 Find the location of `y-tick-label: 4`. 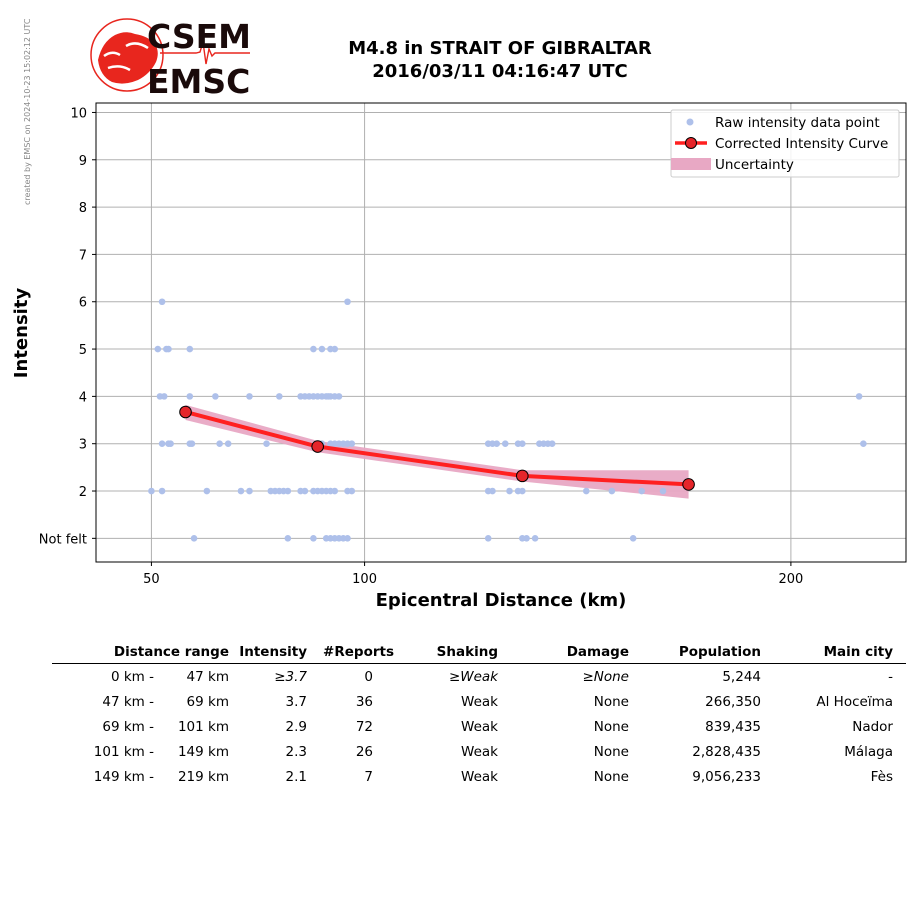

y-tick-label: 4 is located at coordinates (83, 397).